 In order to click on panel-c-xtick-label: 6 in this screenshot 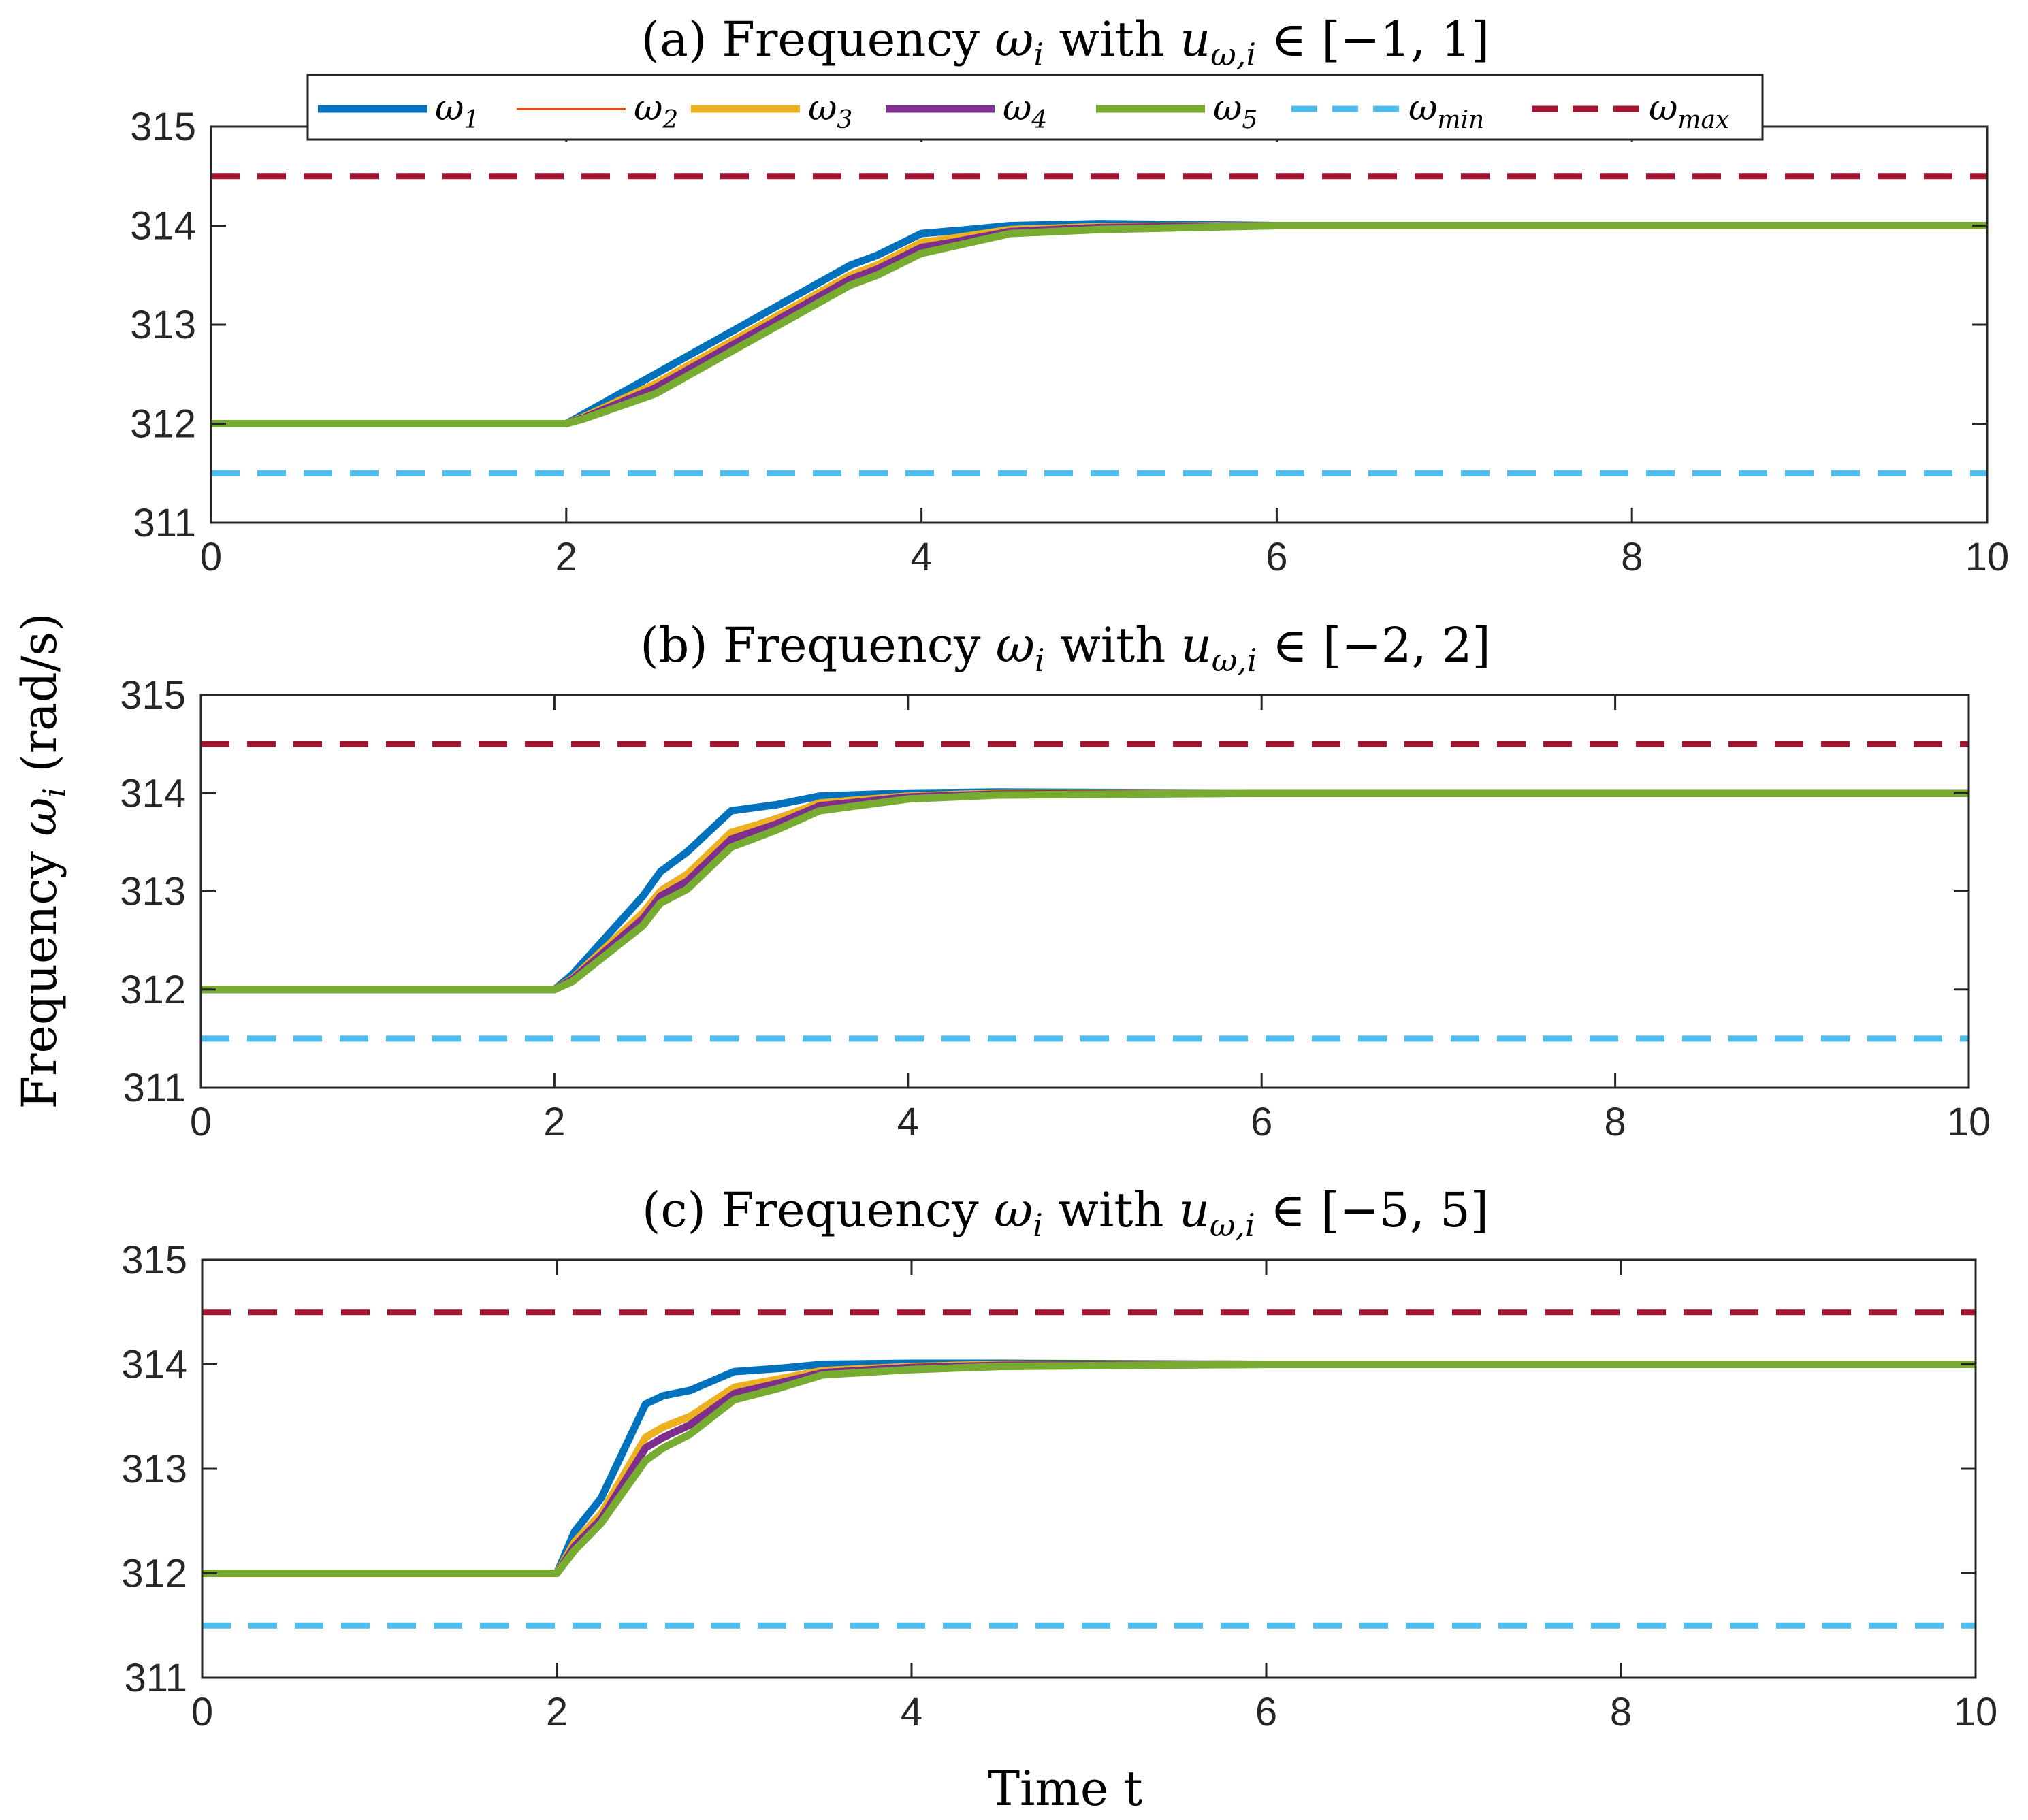, I will do `click(1266, 1712)`.